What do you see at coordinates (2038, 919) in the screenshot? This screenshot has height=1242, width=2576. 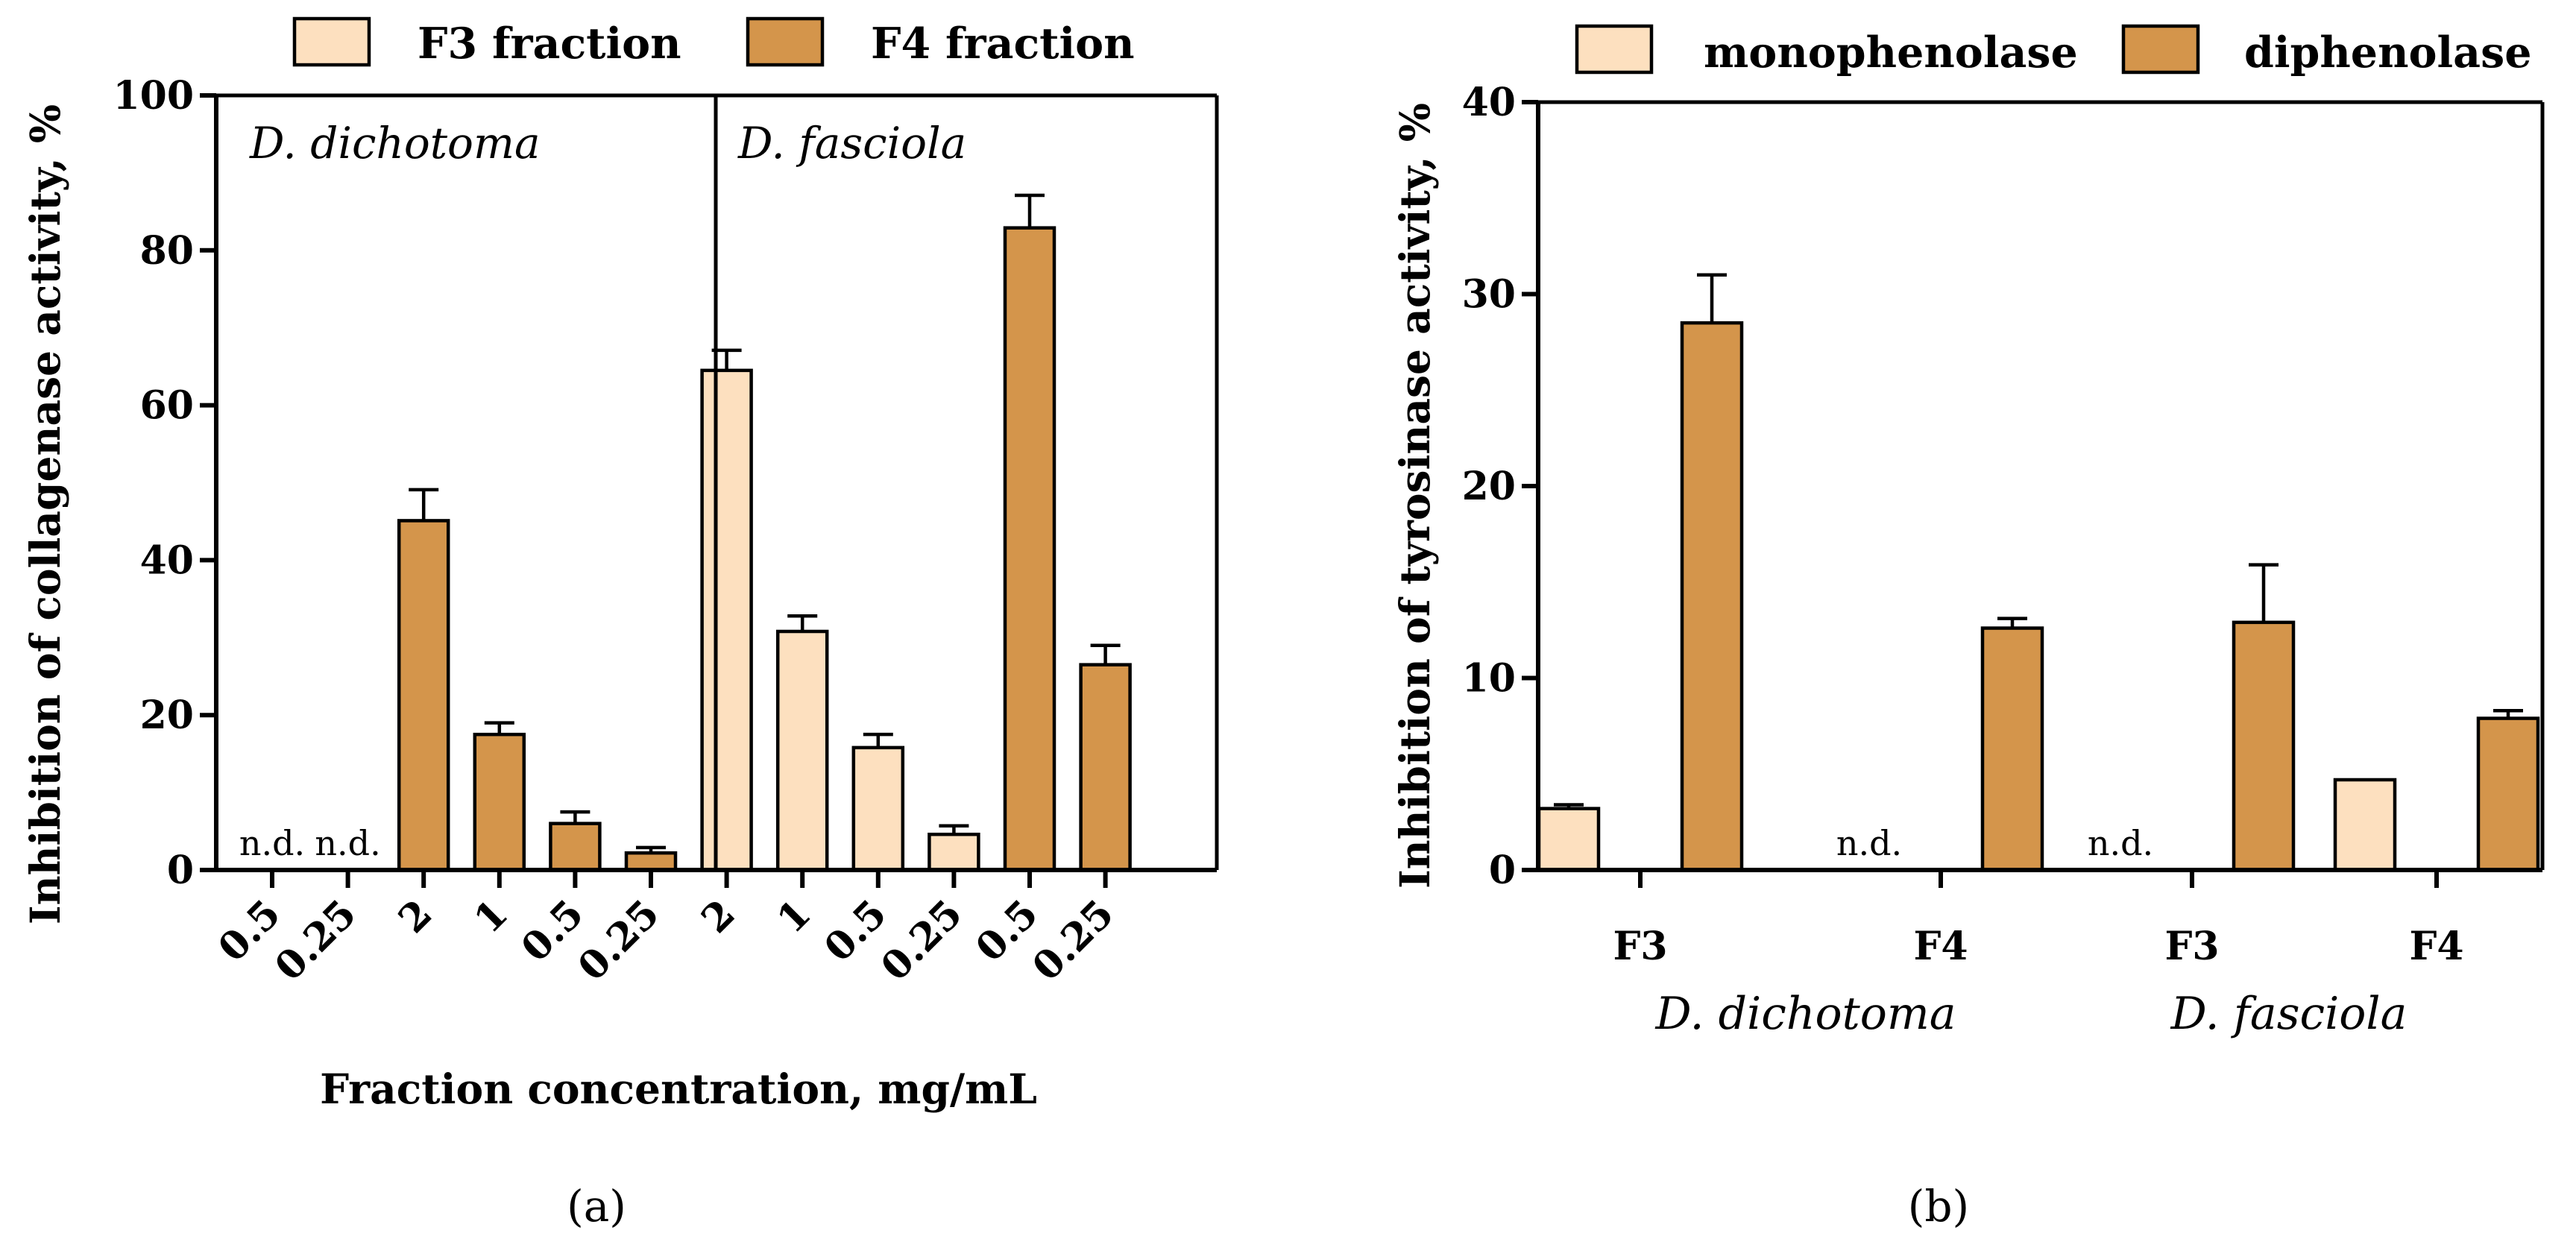 I see `x-ticks-b: F3 F4 F3 F4` at bounding box center [2038, 919].